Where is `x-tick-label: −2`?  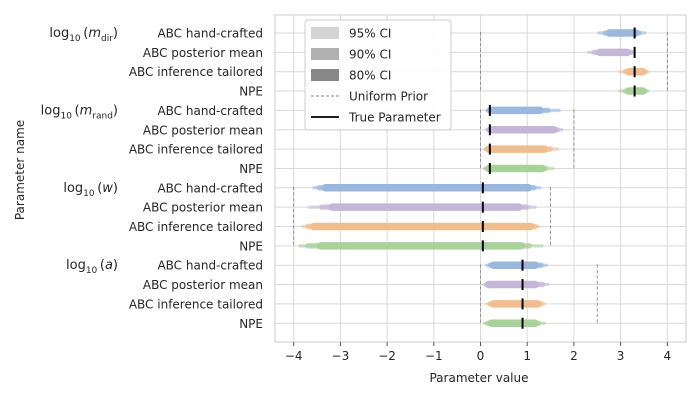 x-tick-label: −2 is located at coordinates (387, 356).